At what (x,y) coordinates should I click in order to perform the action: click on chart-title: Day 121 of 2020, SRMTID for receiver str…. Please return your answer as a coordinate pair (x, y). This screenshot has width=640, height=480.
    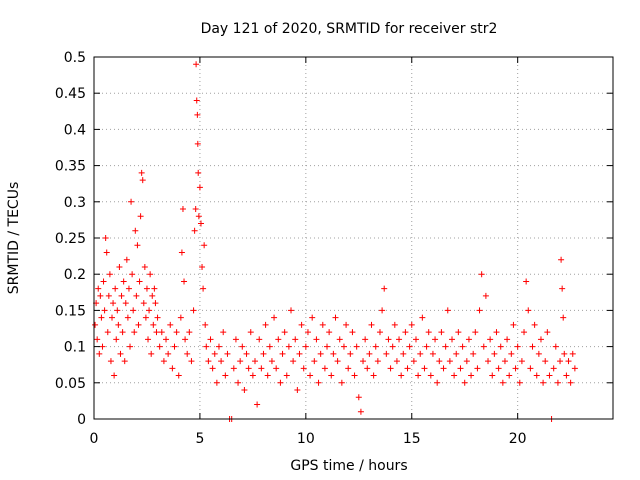
    Looking at the image, I should click on (349, 29).